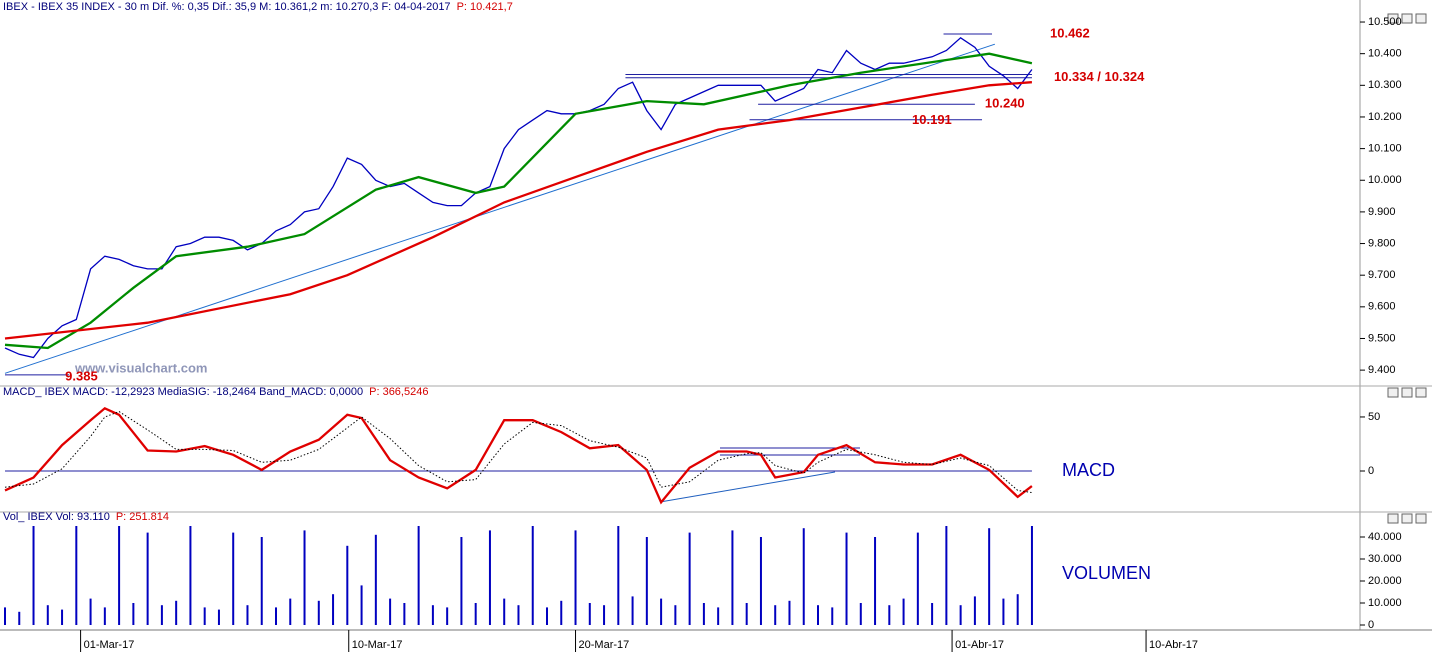  I want to click on y-tick-label: 9.500, so click(1382, 338).